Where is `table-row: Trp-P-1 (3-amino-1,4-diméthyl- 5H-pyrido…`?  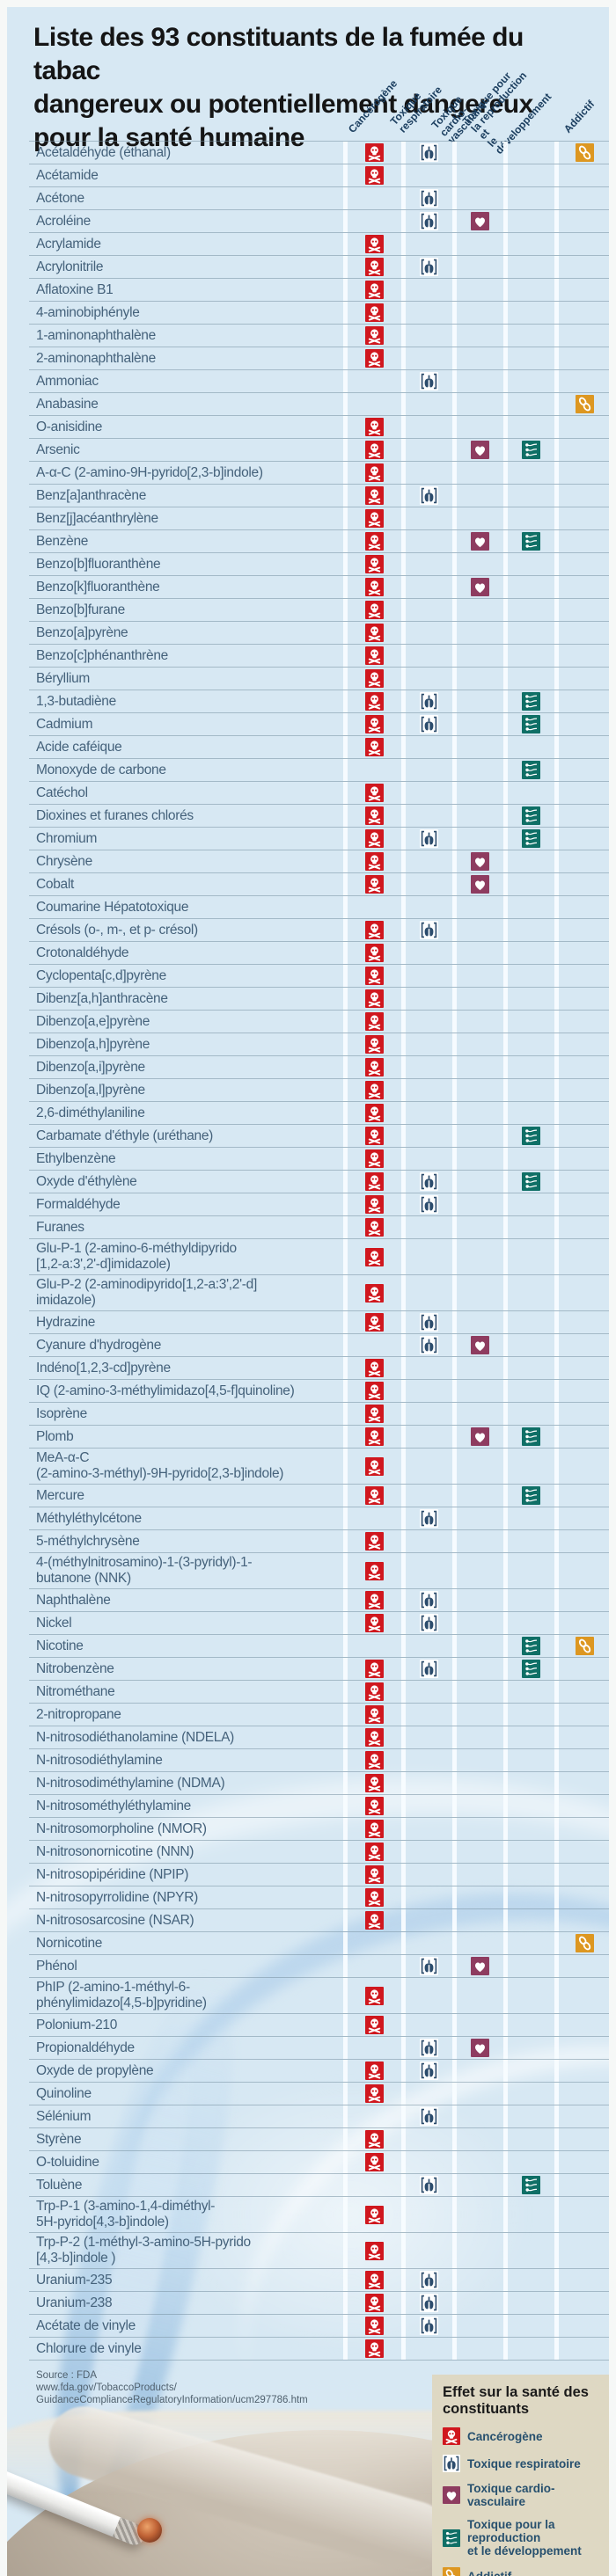 table-row: Trp-P-1 (3-amino-1,4-diméthyl- 5H-pyrido… is located at coordinates (319, 2215).